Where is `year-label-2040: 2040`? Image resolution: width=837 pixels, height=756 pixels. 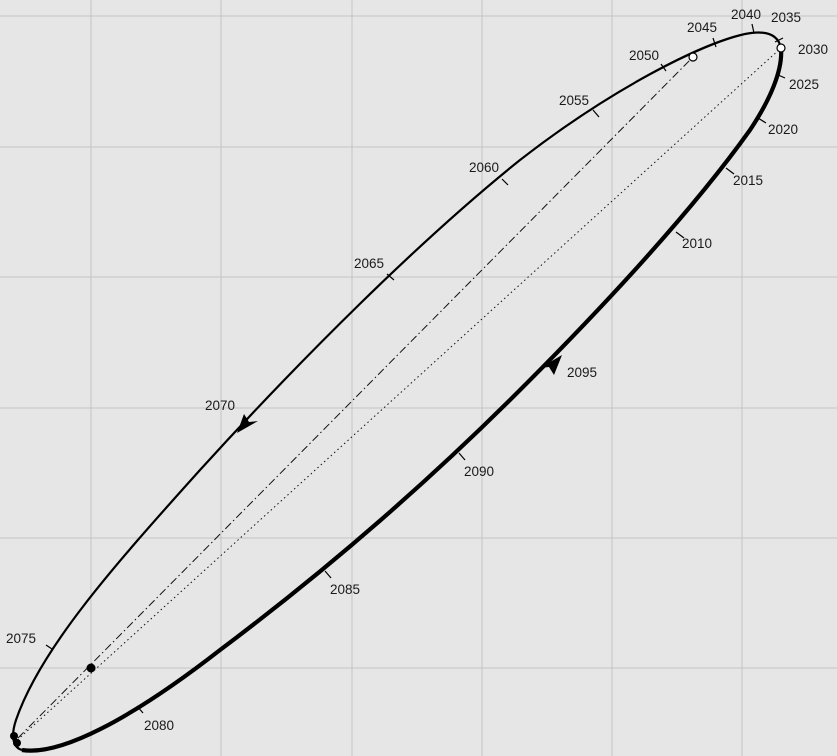
year-label-2040: 2040 is located at coordinates (746, 14).